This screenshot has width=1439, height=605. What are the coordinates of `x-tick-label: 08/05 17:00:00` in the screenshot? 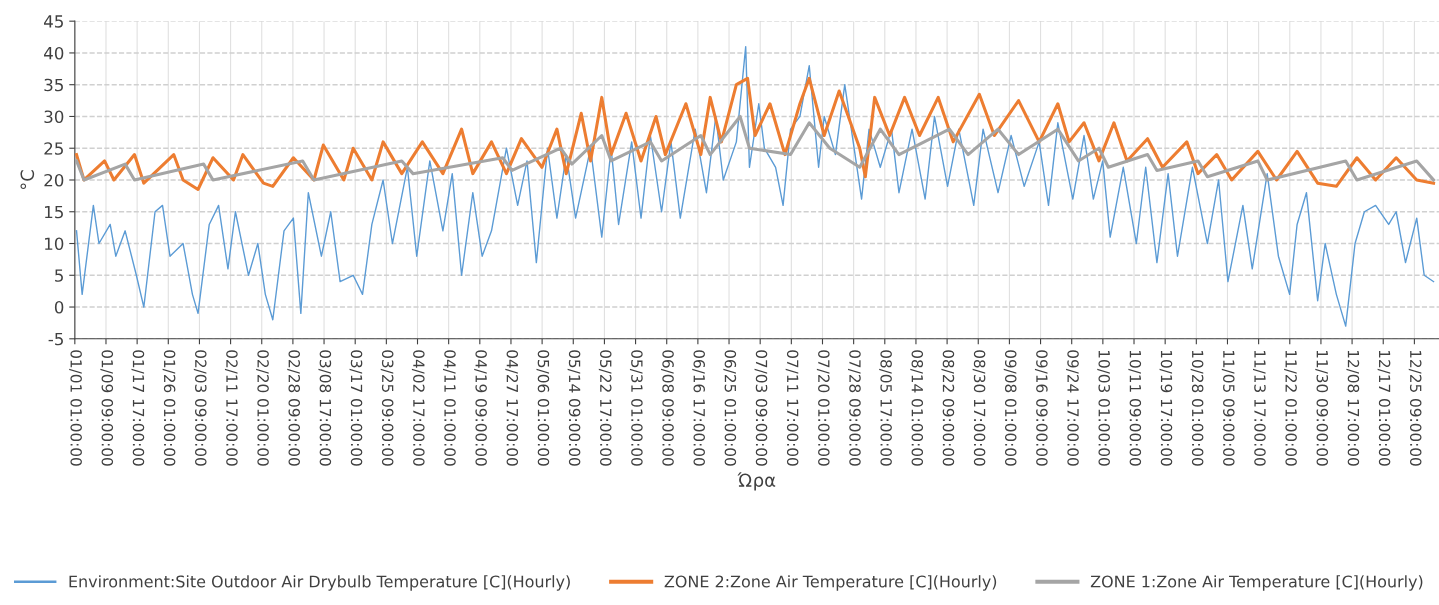 It's located at (885, 408).